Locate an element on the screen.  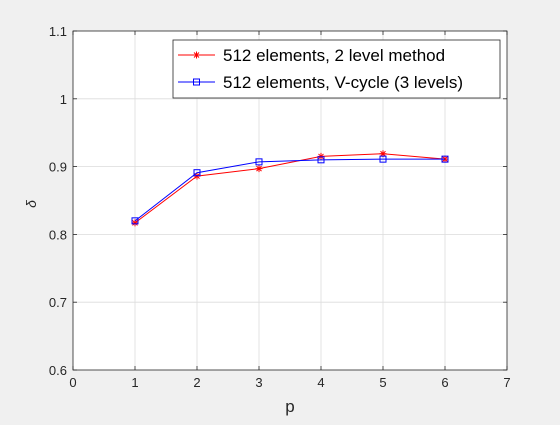
legend-marker-blue is located at coordinates (196, 82).